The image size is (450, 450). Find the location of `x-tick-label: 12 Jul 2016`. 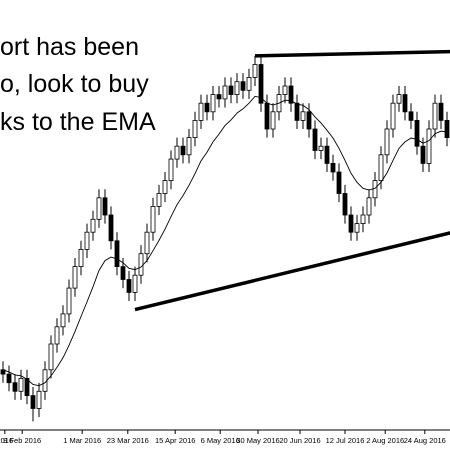

x-tick-label: 12 Jul 2016 is located at coordinates (345, 440).